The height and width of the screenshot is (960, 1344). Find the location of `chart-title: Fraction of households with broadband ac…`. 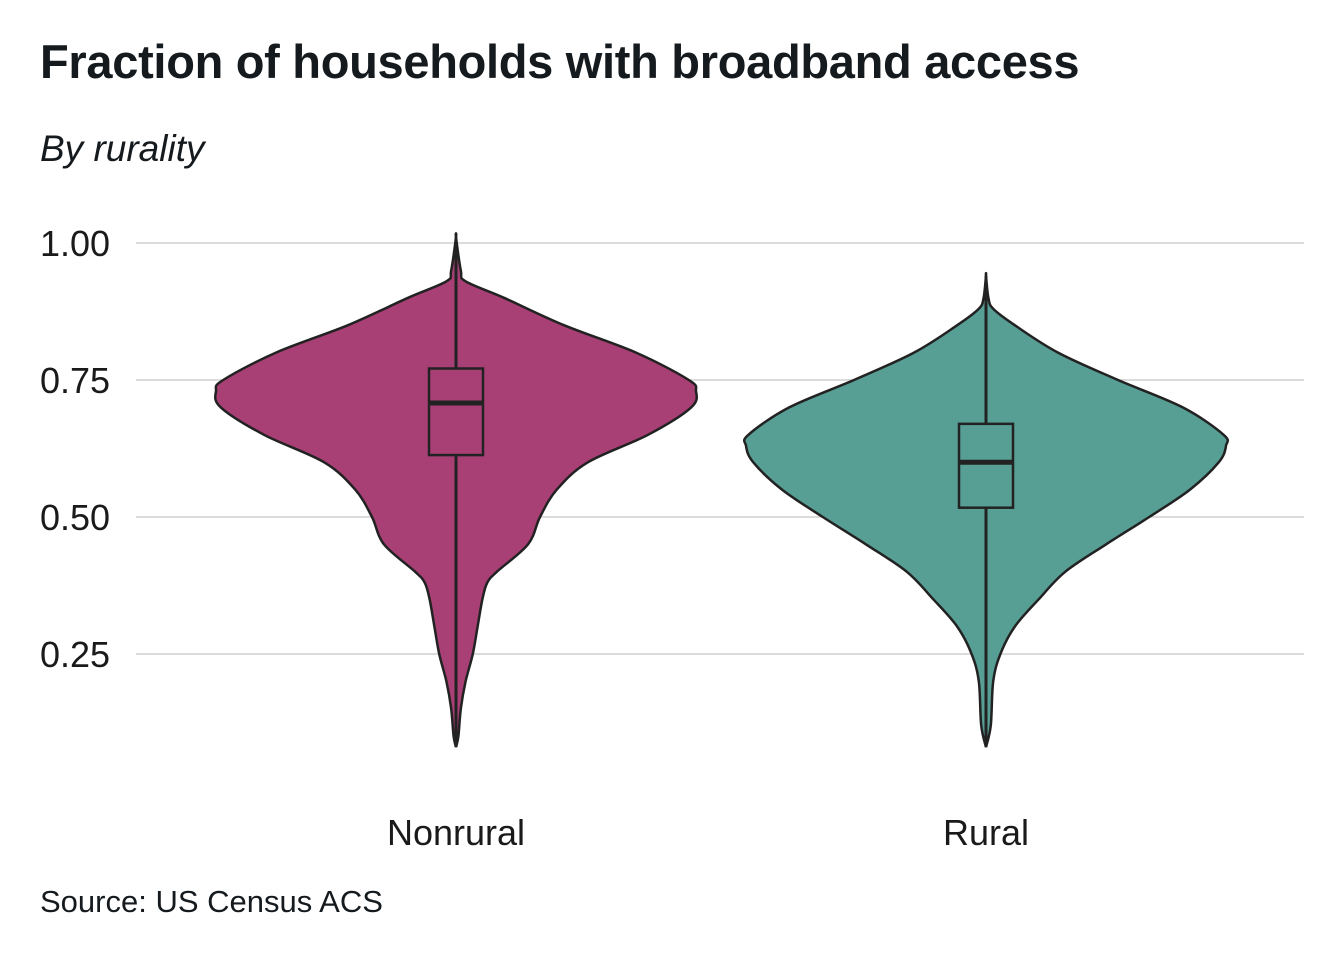

chart-title: Fraction of households with broadband ac… is located at coordinates (560, 61).